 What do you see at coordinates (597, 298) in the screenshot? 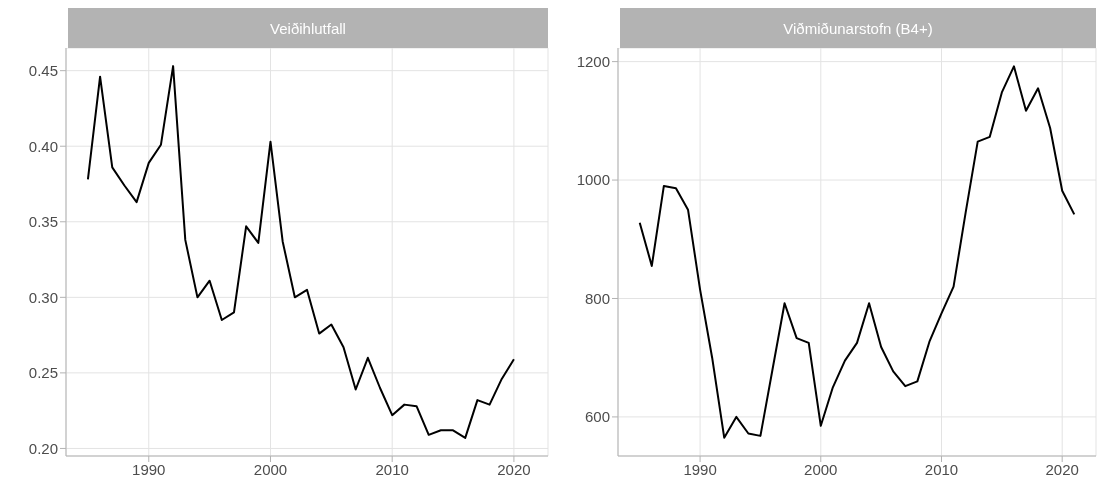
I see `y-tick-label: 800` at bounding box center [597, 298].